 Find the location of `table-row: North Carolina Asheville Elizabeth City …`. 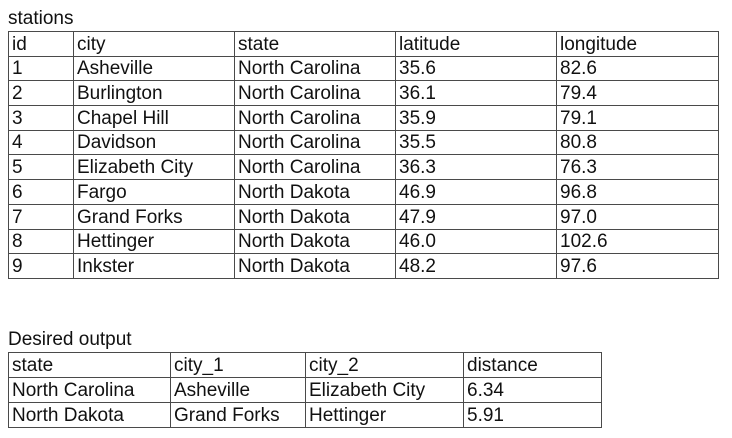

table-row: North Carolina Asheville Elizabeth City … is located at coordinates (305, 390).